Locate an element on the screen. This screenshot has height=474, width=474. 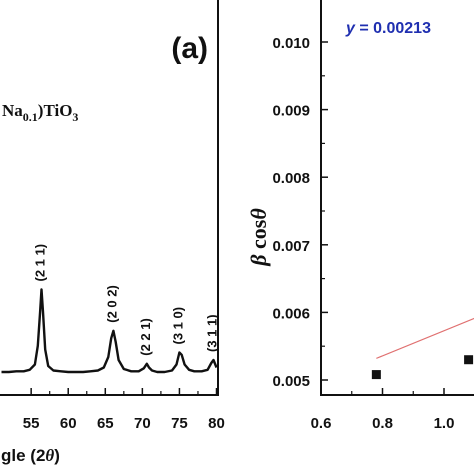
wh-y-tick-label: 0.008 is located at coordinates (291, 178).